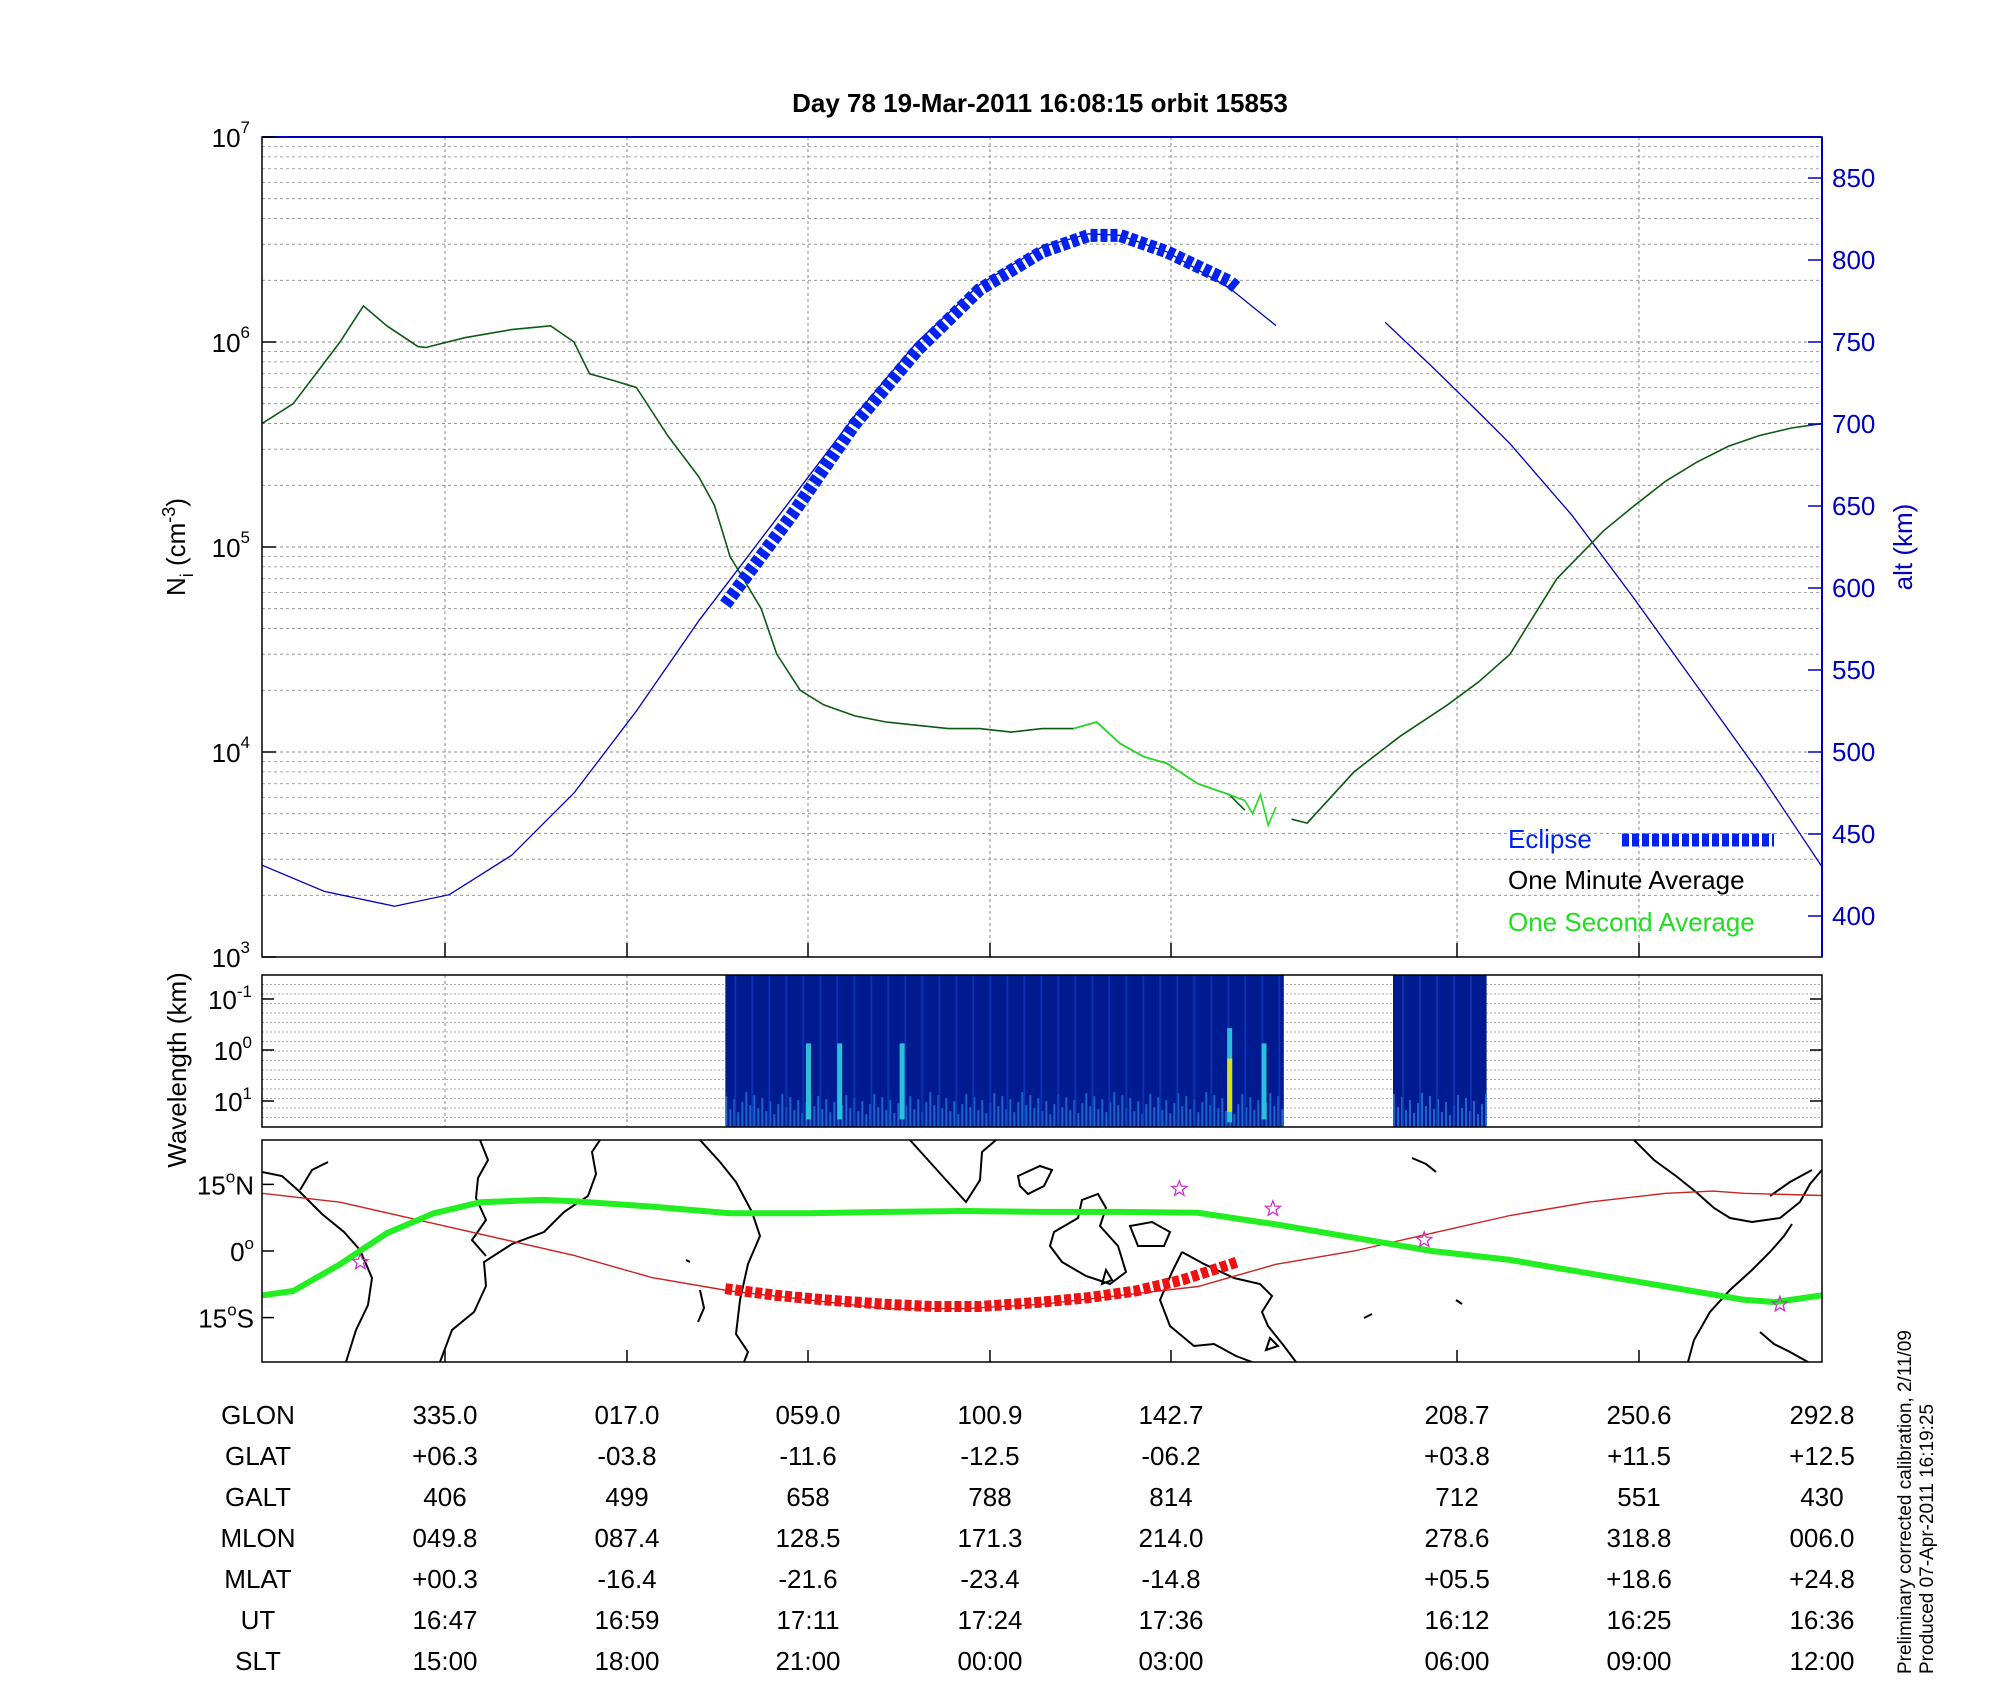 The width and height of the screenshot is (2000, 1700). What do you see at coordinates (626, 1661) in the screenshot?
I see `ephemeris-cell: 18:00` at bounding box center [626, 1661].